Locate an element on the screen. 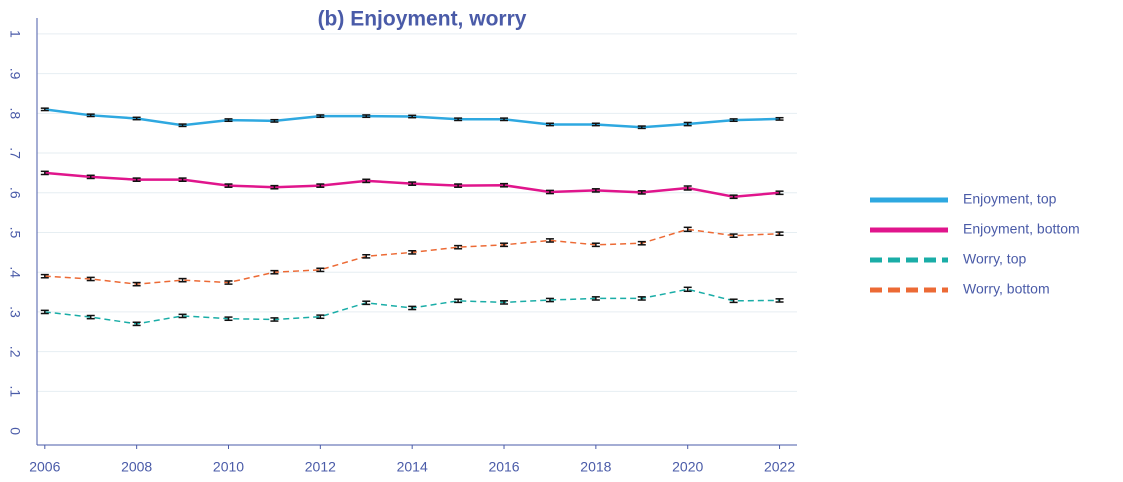 The image size is (1123, 482). x-tick-label: 2014 is located at coordinates (412, 467).